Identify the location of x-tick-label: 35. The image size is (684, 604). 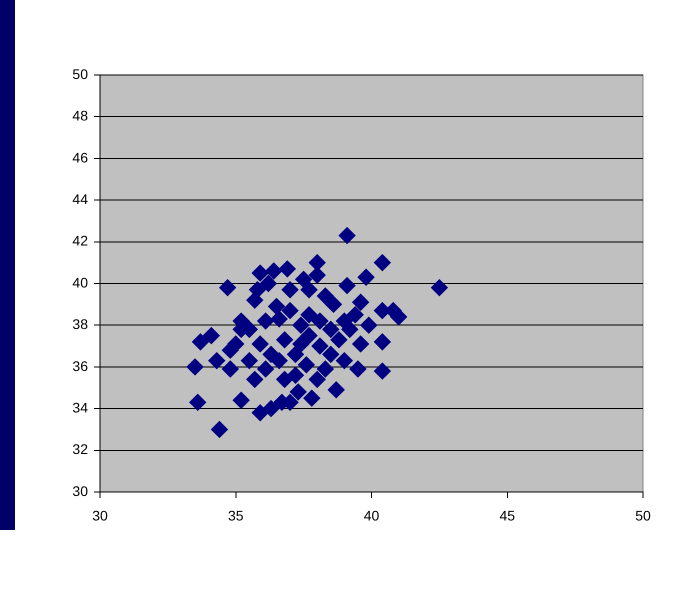
(236, 515).